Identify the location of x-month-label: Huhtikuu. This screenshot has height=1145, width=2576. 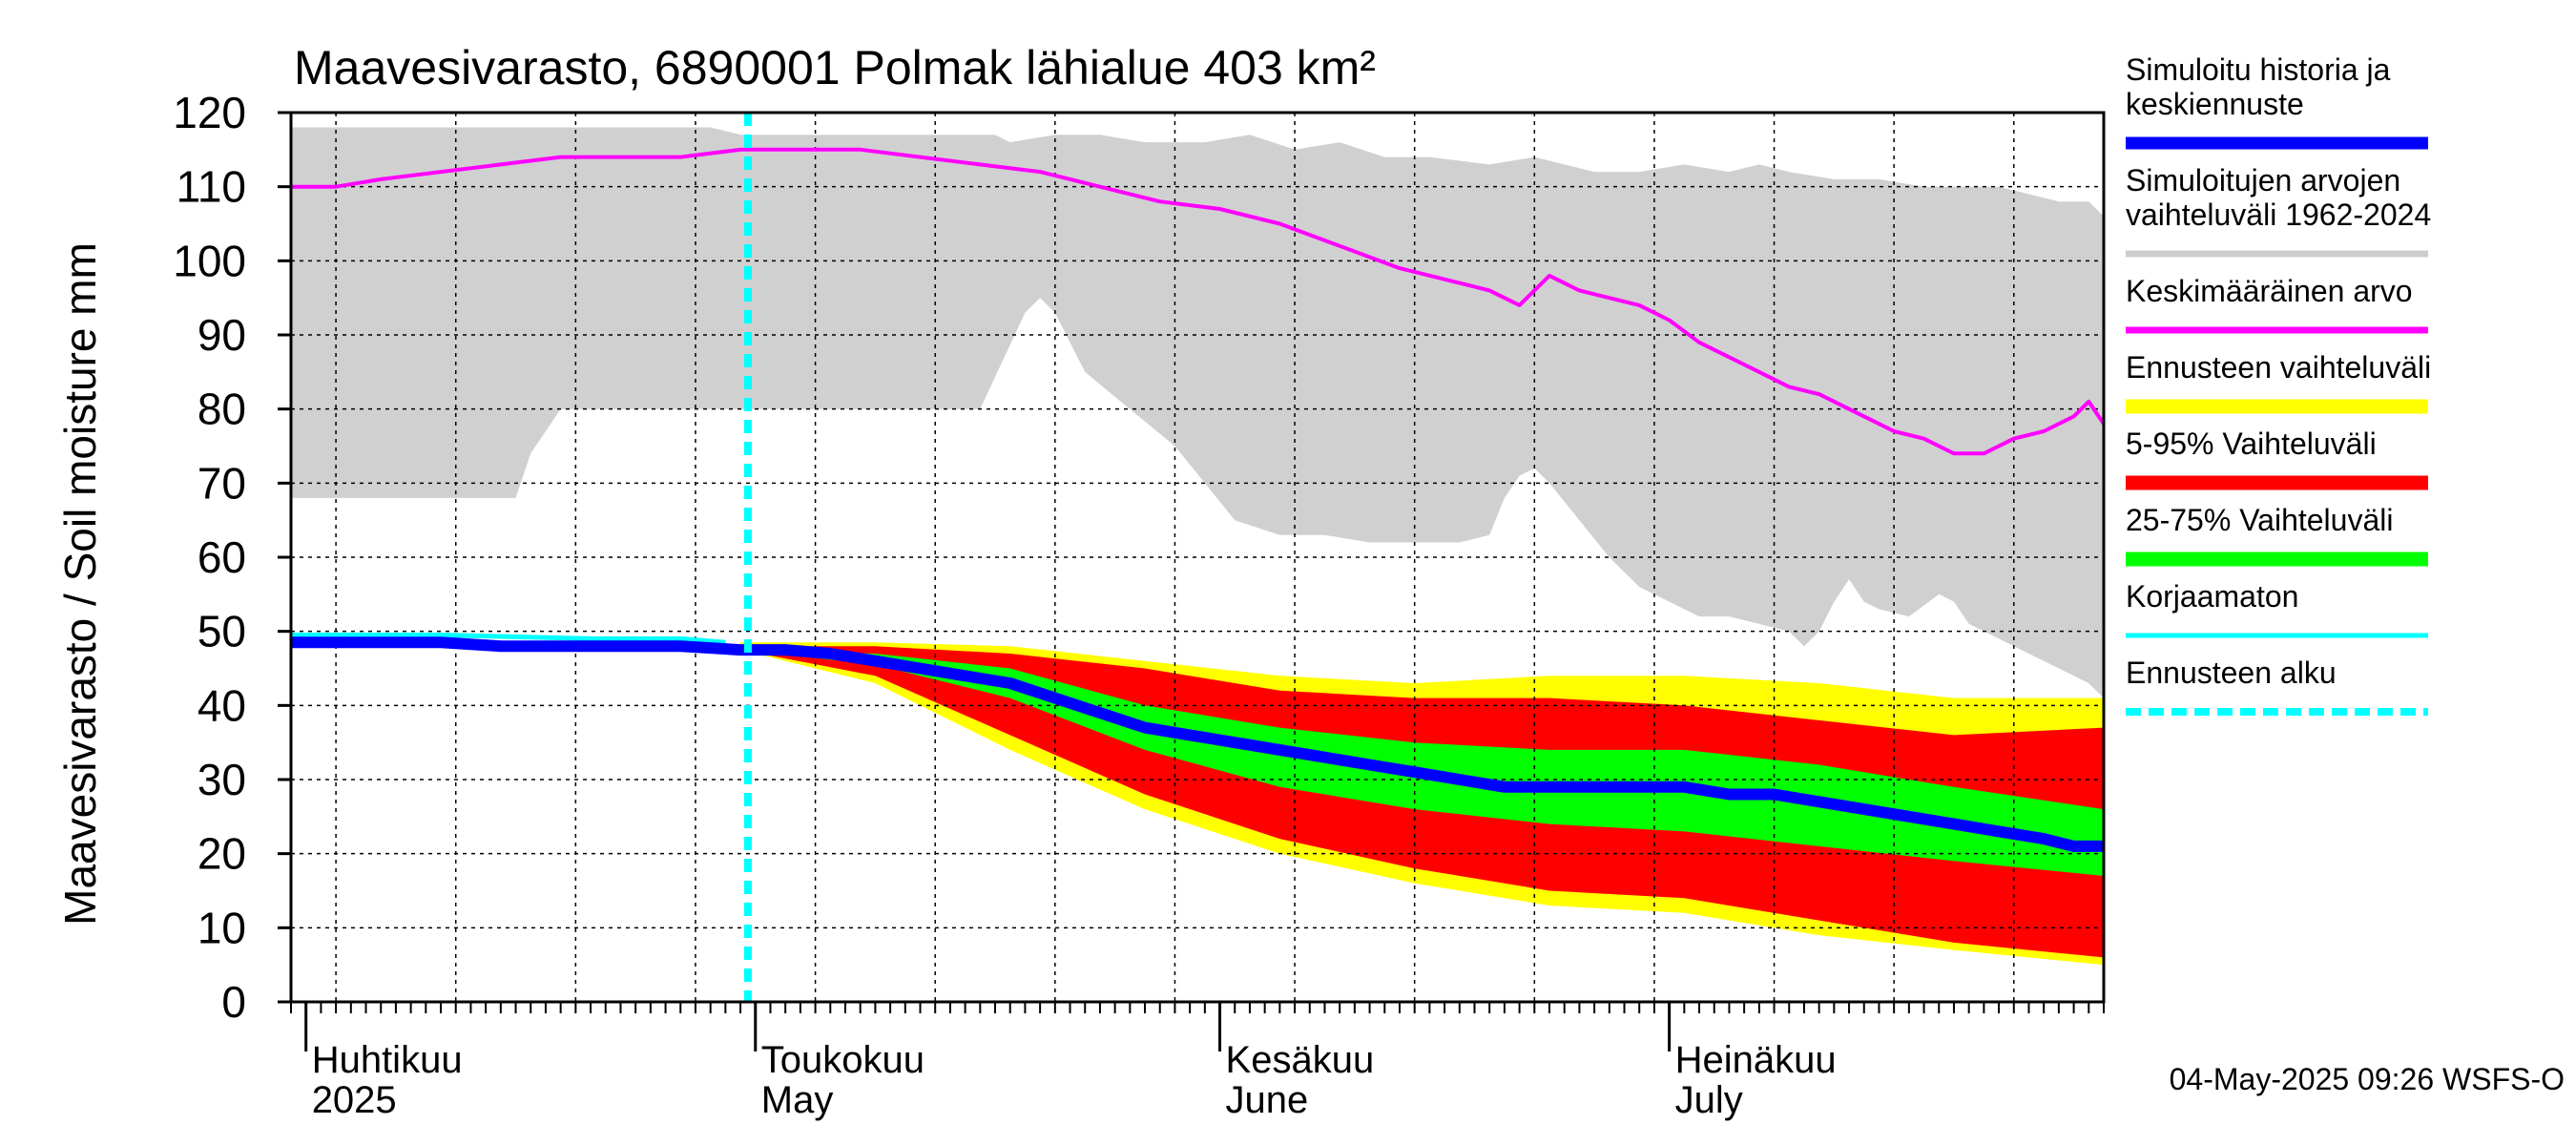
(387, 1060).